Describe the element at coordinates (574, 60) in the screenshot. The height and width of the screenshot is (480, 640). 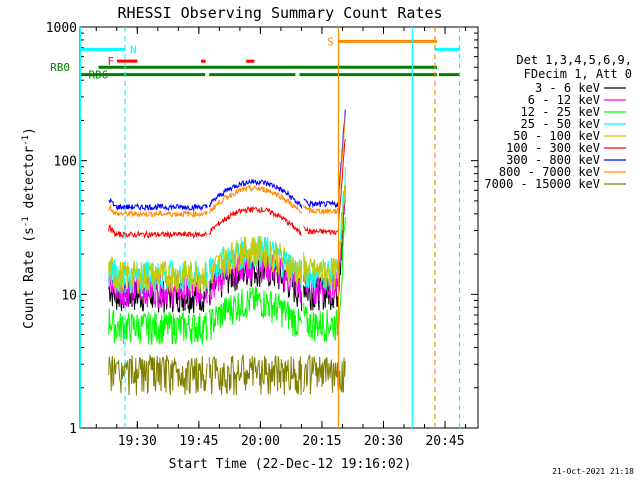
I see `detector-info-line: Det 1,3,4,5,6,9,` at that location.